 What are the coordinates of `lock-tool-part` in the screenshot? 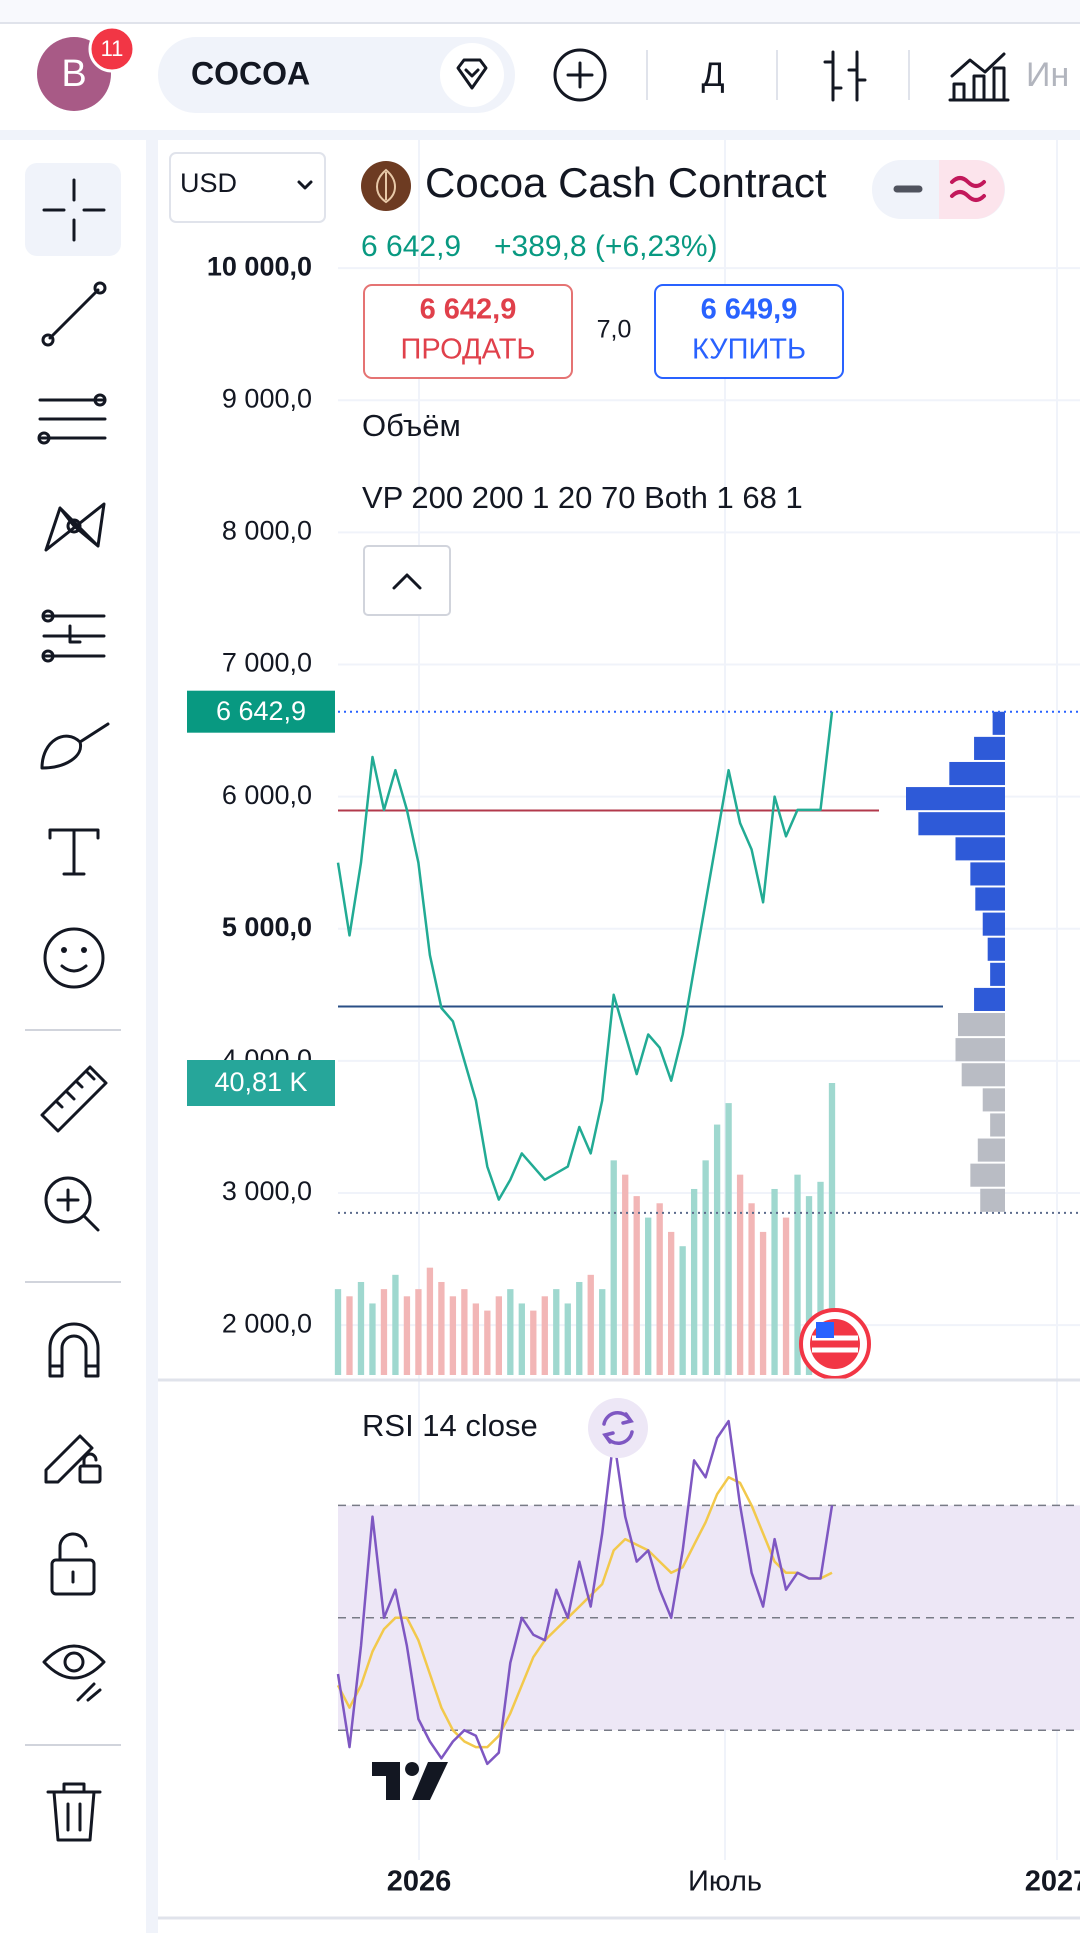 It's located at (73, 1558).